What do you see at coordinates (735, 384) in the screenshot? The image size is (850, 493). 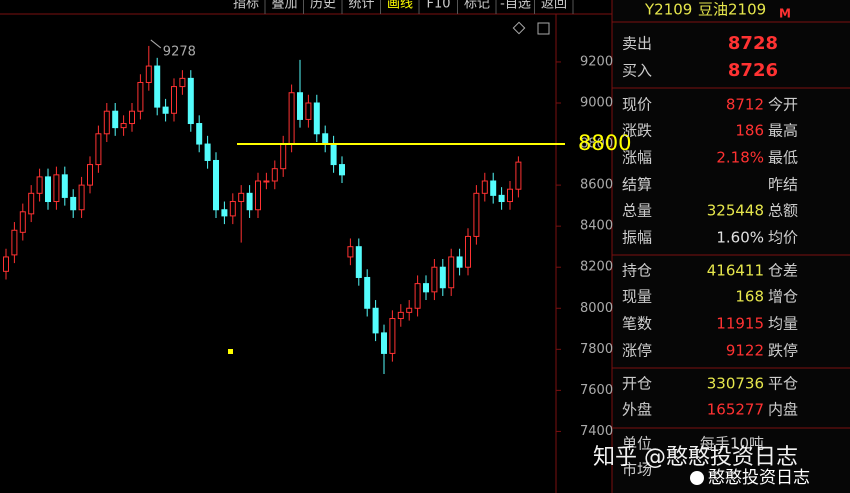 I see `row-value: 330736` at bounding box center [735, 384].